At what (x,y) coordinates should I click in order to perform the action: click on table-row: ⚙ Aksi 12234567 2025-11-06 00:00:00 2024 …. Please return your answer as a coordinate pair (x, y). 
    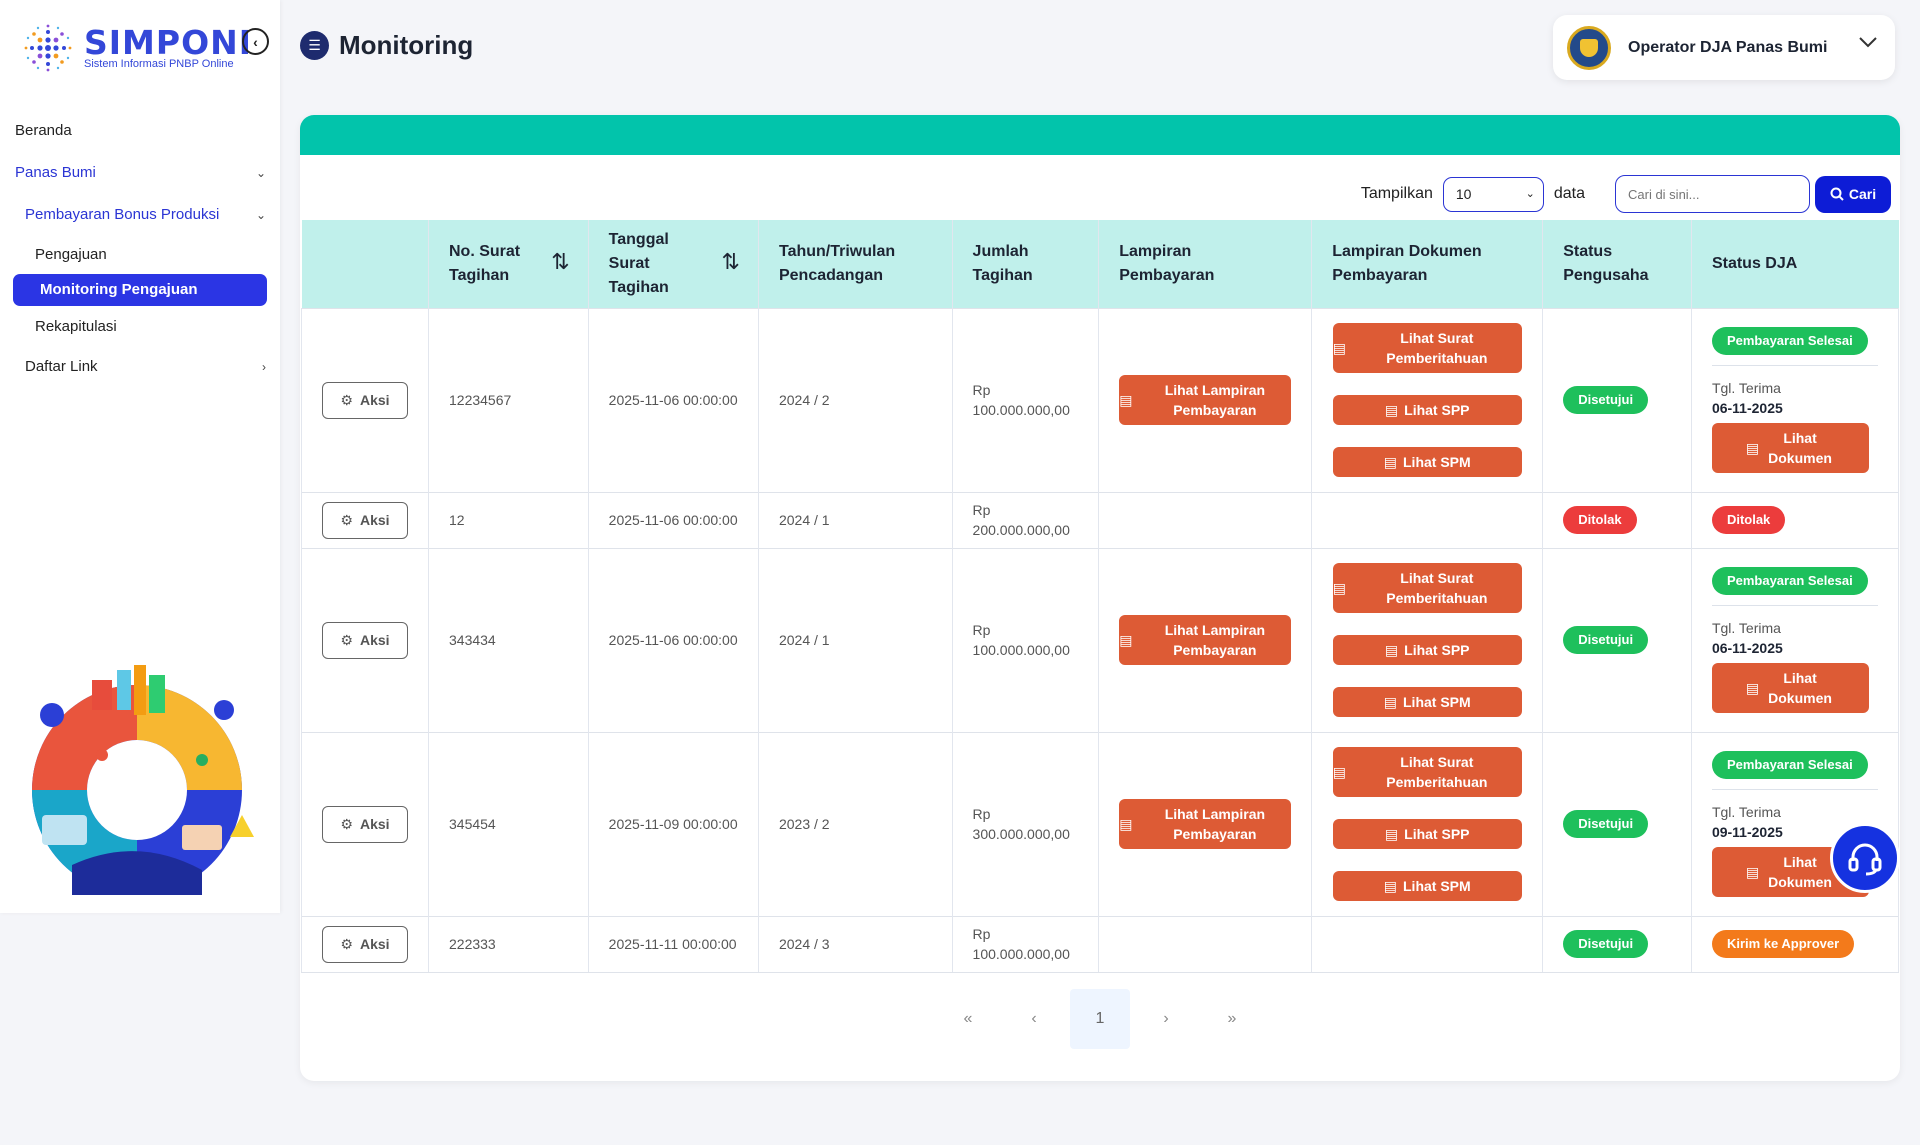
    Looking at the image, I should click on (1100, 399).